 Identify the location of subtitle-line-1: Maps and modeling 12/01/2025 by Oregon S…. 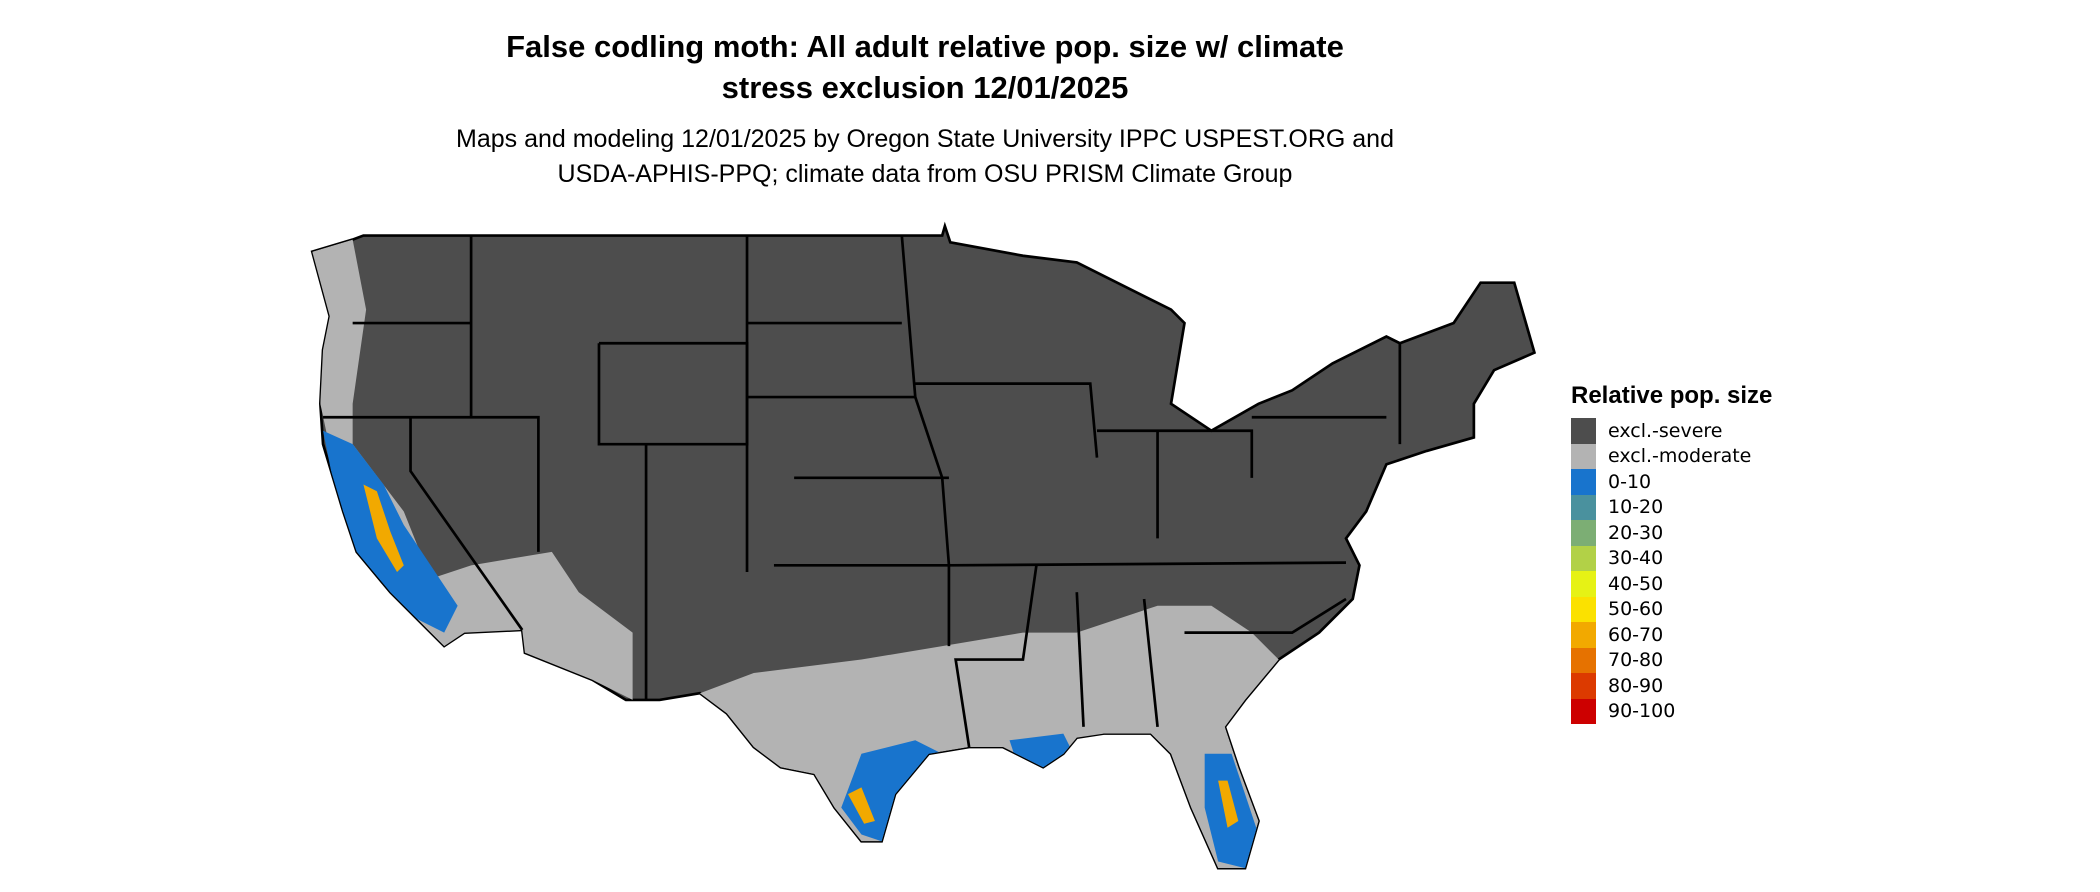
(925, 139).